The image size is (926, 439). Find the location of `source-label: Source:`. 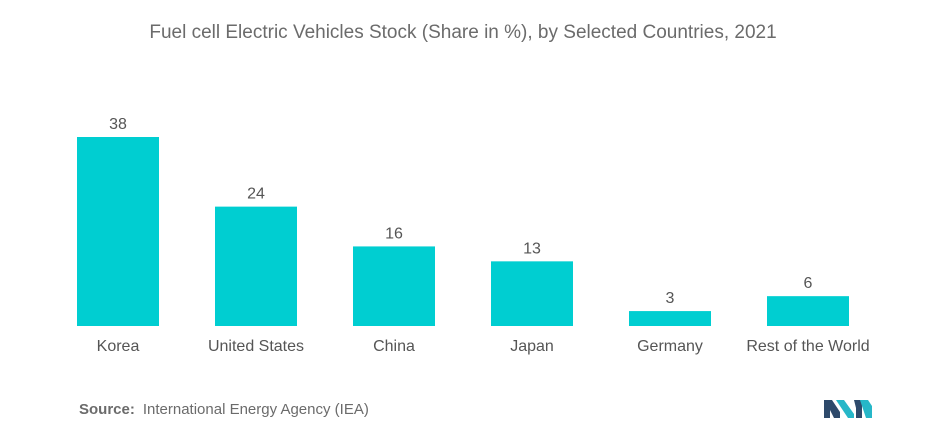

source-label: Source: is located at coordinates (107, 409).